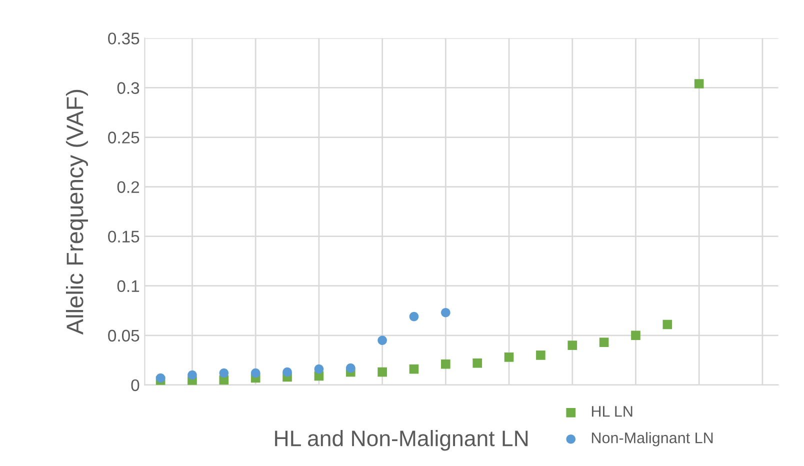 Image resolution: width=804 pixels, height=466 pixels. I want to click on y-tick-label: 0.35, so click(124, 38).